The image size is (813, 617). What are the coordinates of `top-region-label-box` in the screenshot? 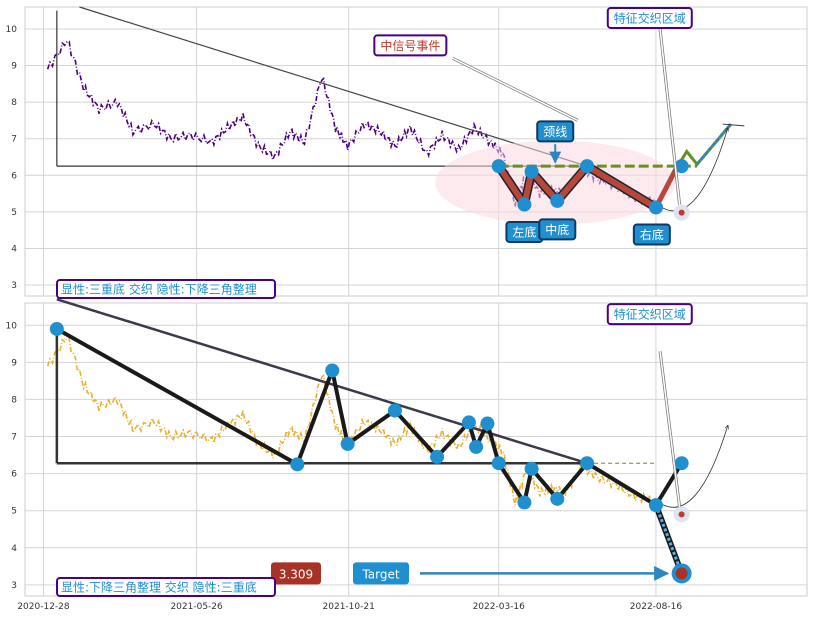 It's located at (649, 17).